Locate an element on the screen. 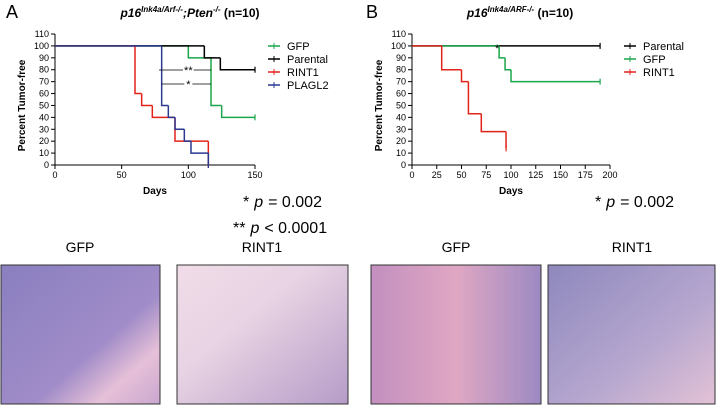  title-part: ;Pten is located at coordinates (198, 13).